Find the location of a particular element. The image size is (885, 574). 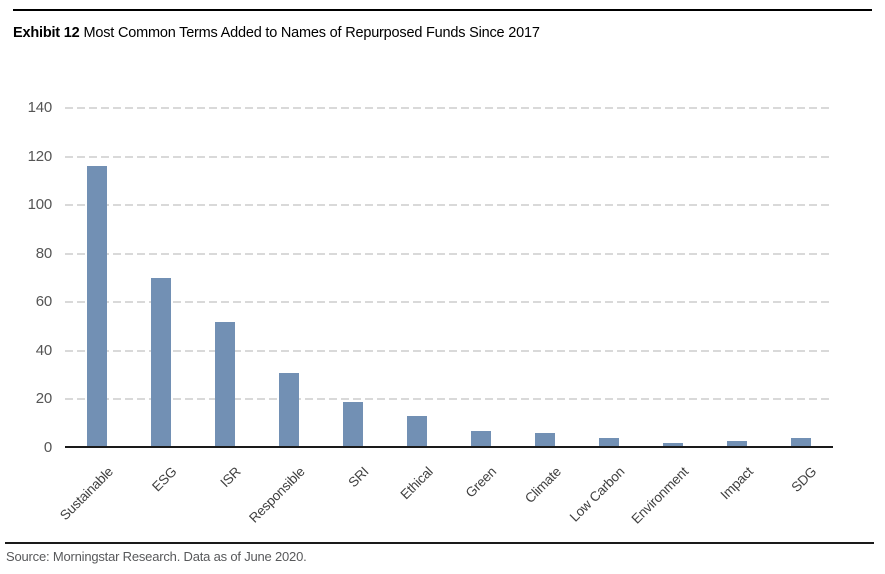

category-label: Sustainable is located at coordinates (86, 493).